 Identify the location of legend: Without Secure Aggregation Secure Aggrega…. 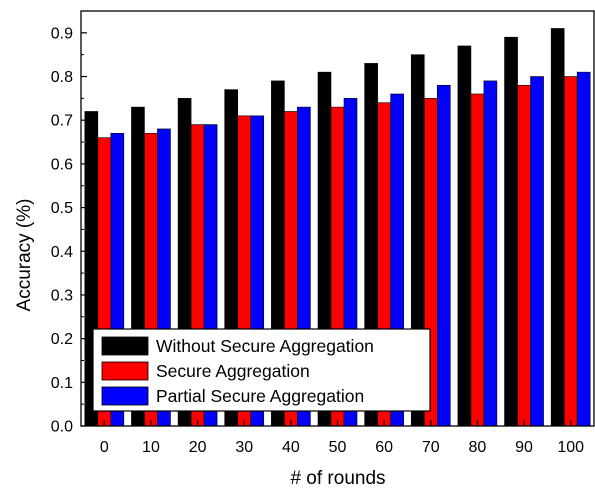
(261, 370).